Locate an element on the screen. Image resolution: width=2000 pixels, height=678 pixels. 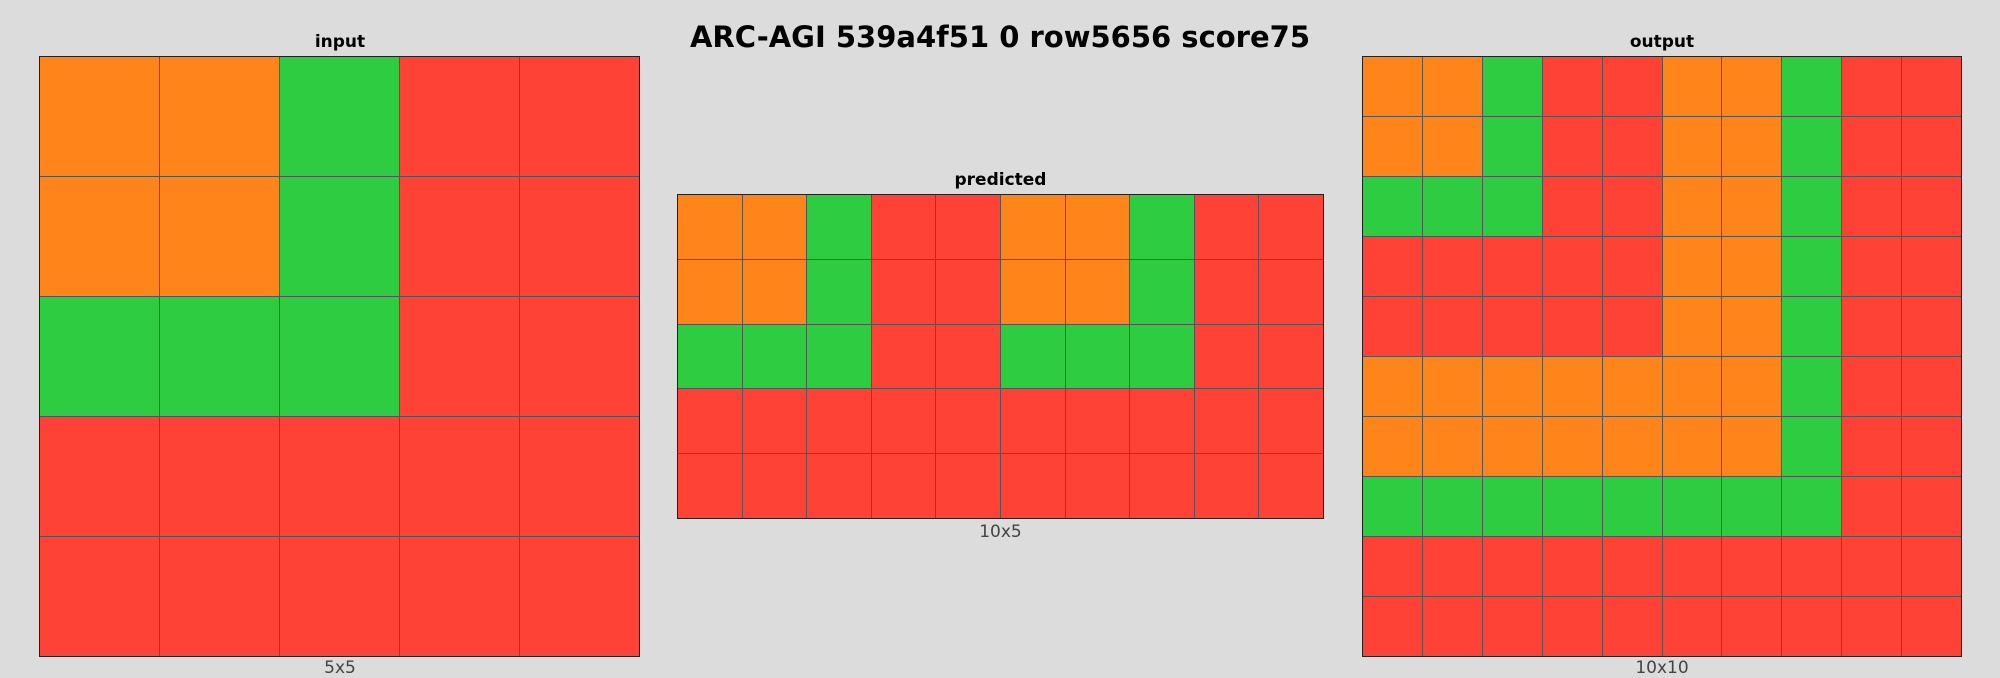
output-dims: 10x10 is located at coordinates (1662, 668).